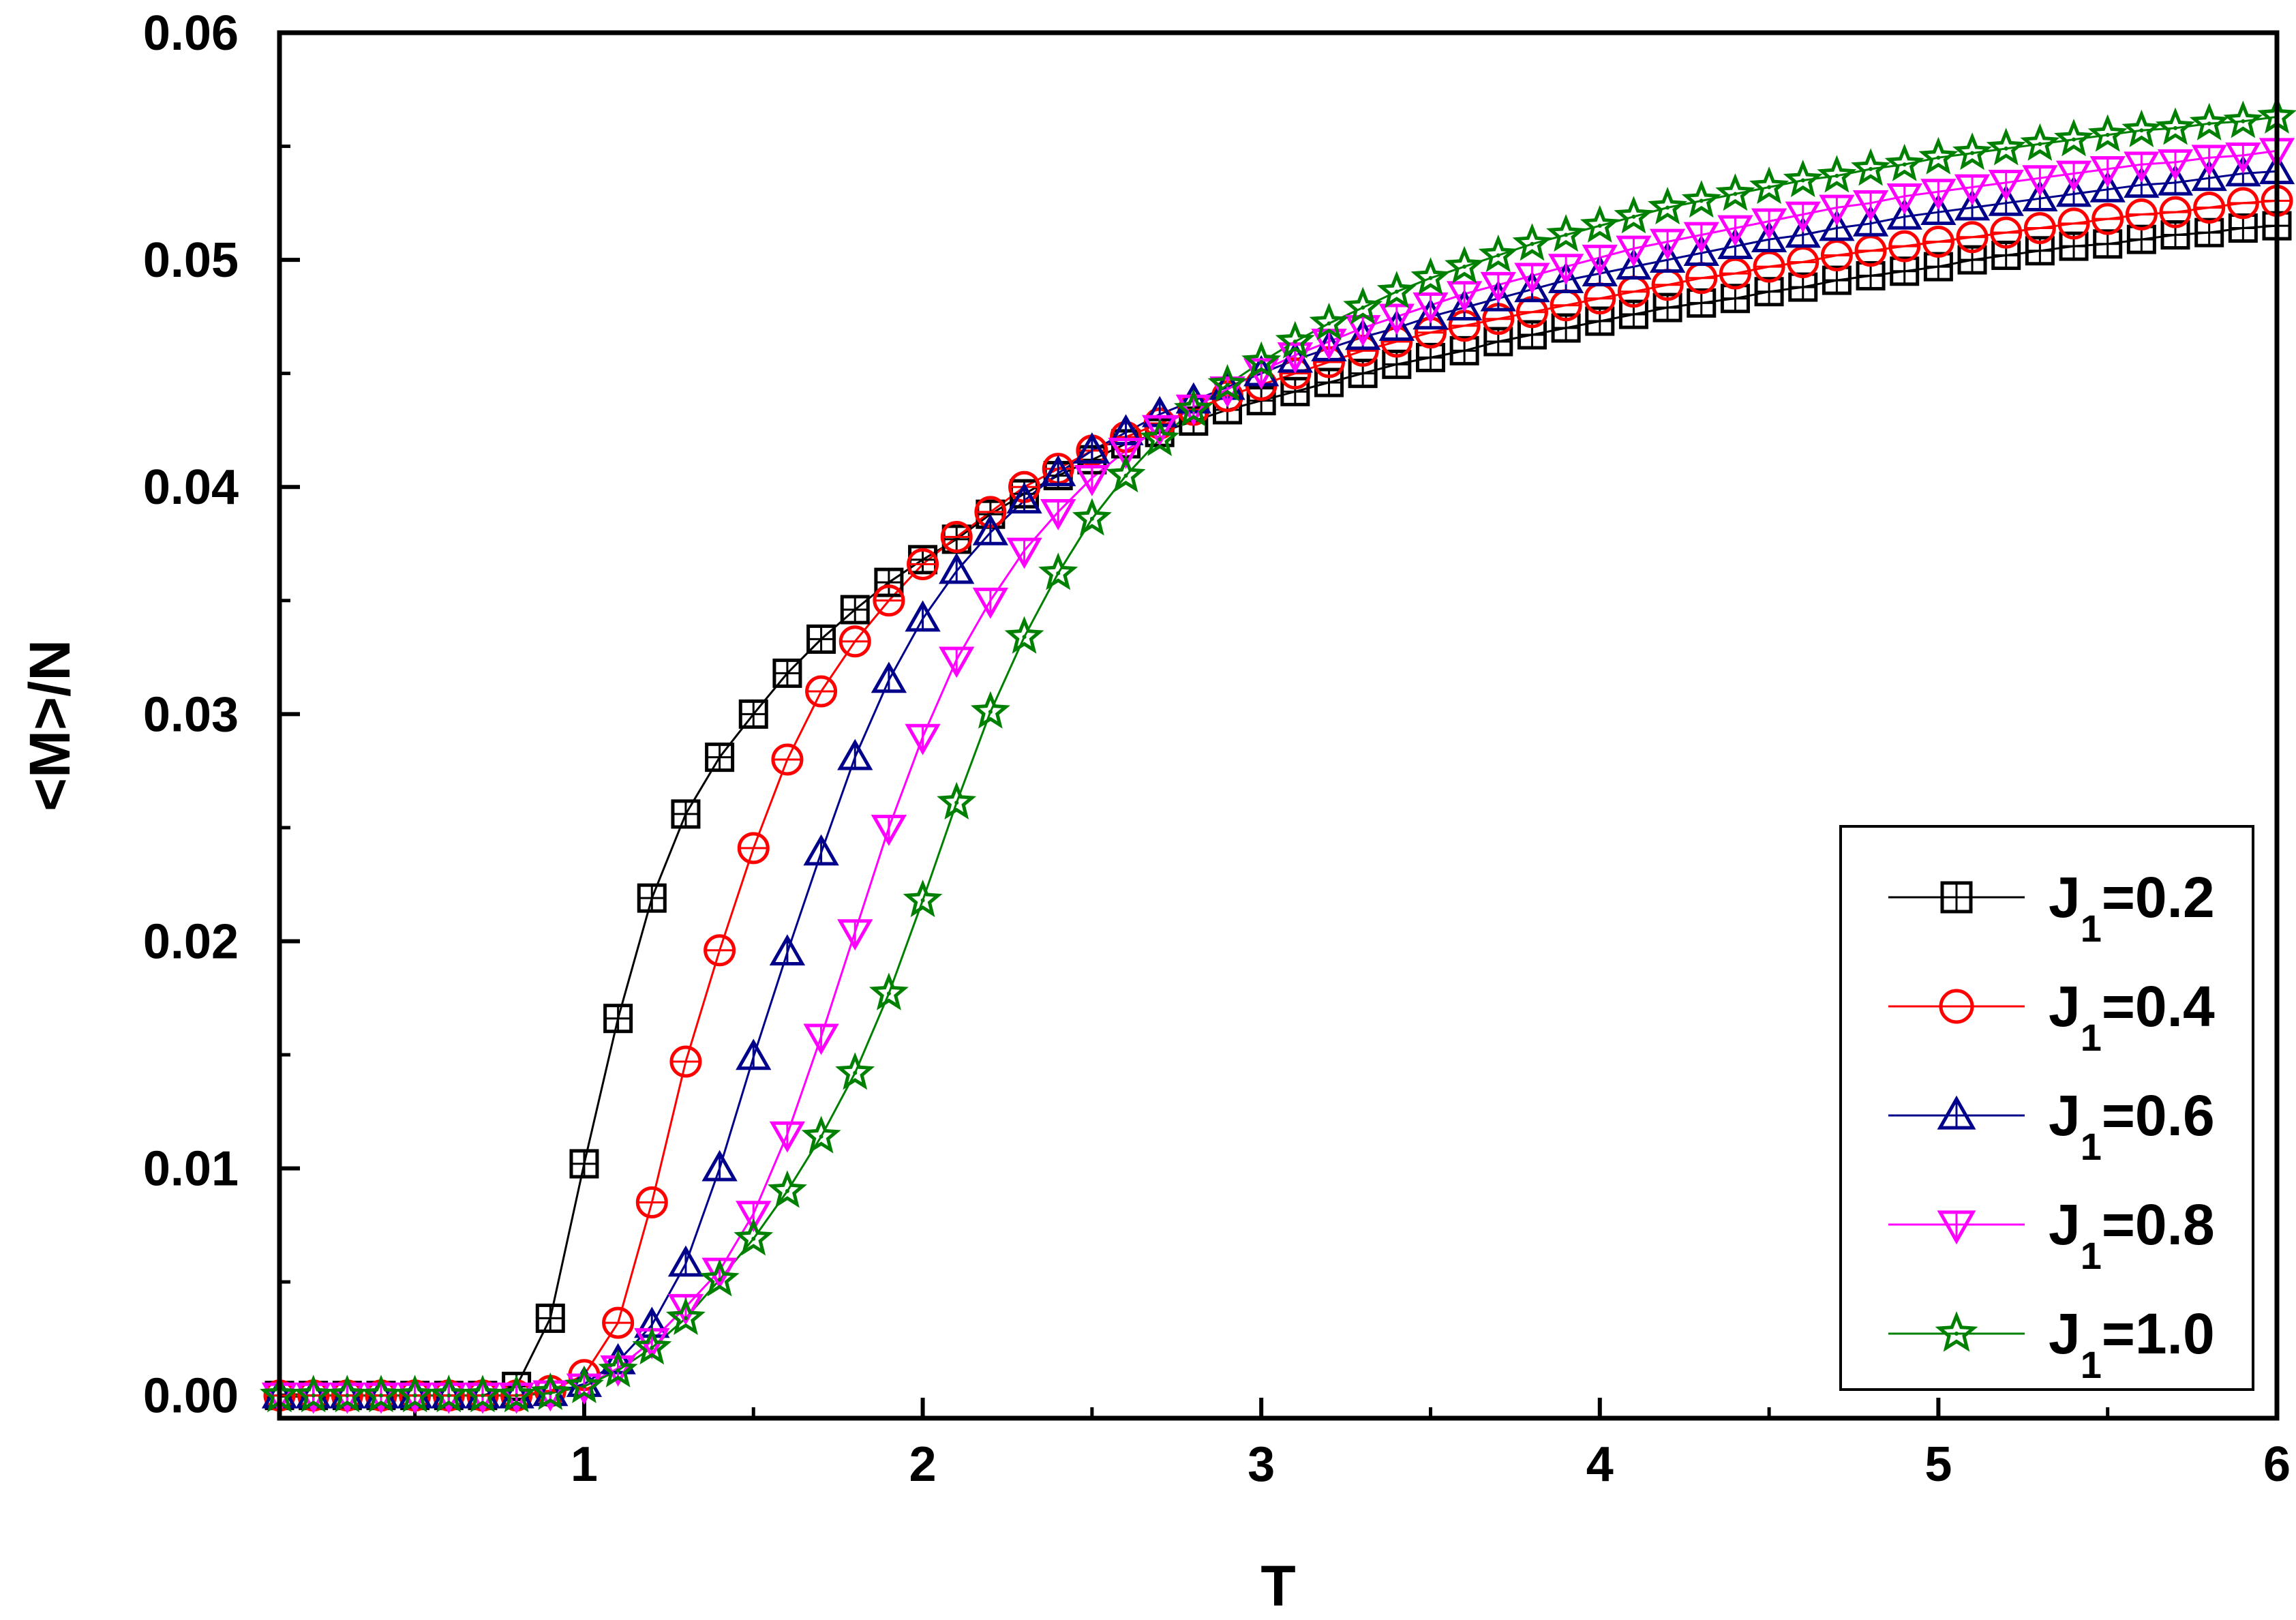  Describe the element at coordinates (2132, 1016) in the screenshot. I see `legend-label: J1=0.4` at that location.